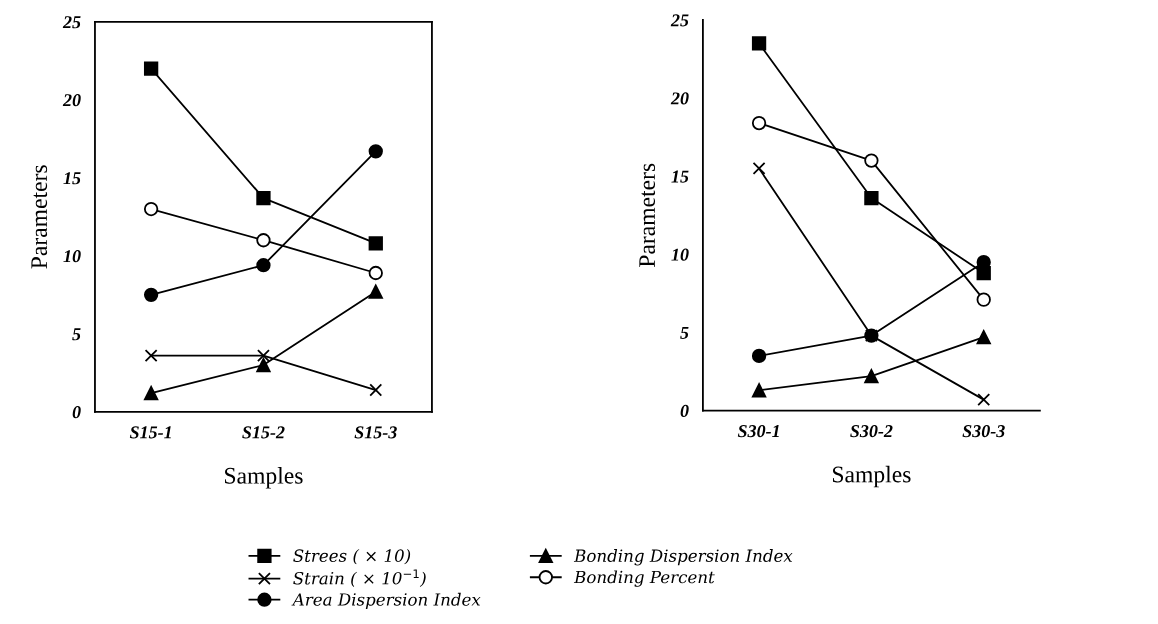  Describe the element at coordinates (644, 578) in the screenshot. I see `legend-label: Bonding Percent` at that location.